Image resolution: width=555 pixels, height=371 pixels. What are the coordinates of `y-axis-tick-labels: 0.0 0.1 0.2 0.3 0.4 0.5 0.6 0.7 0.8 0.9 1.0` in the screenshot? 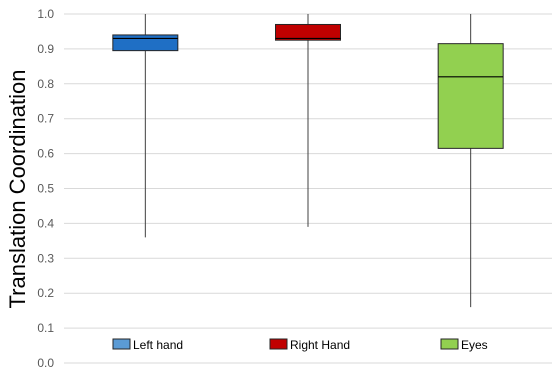 It's located at (45, 188).